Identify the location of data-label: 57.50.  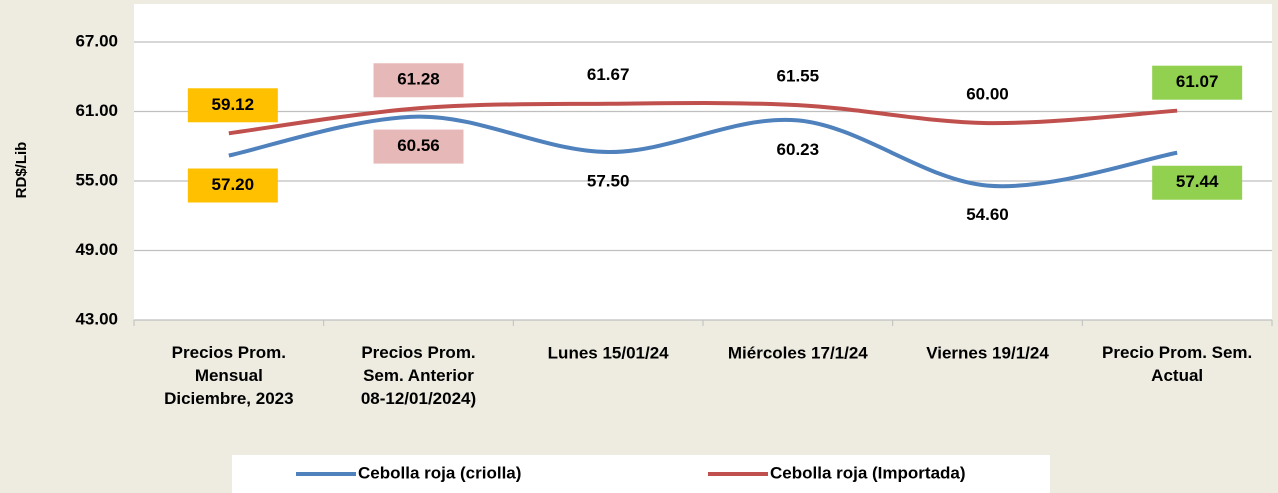
(608, 181).